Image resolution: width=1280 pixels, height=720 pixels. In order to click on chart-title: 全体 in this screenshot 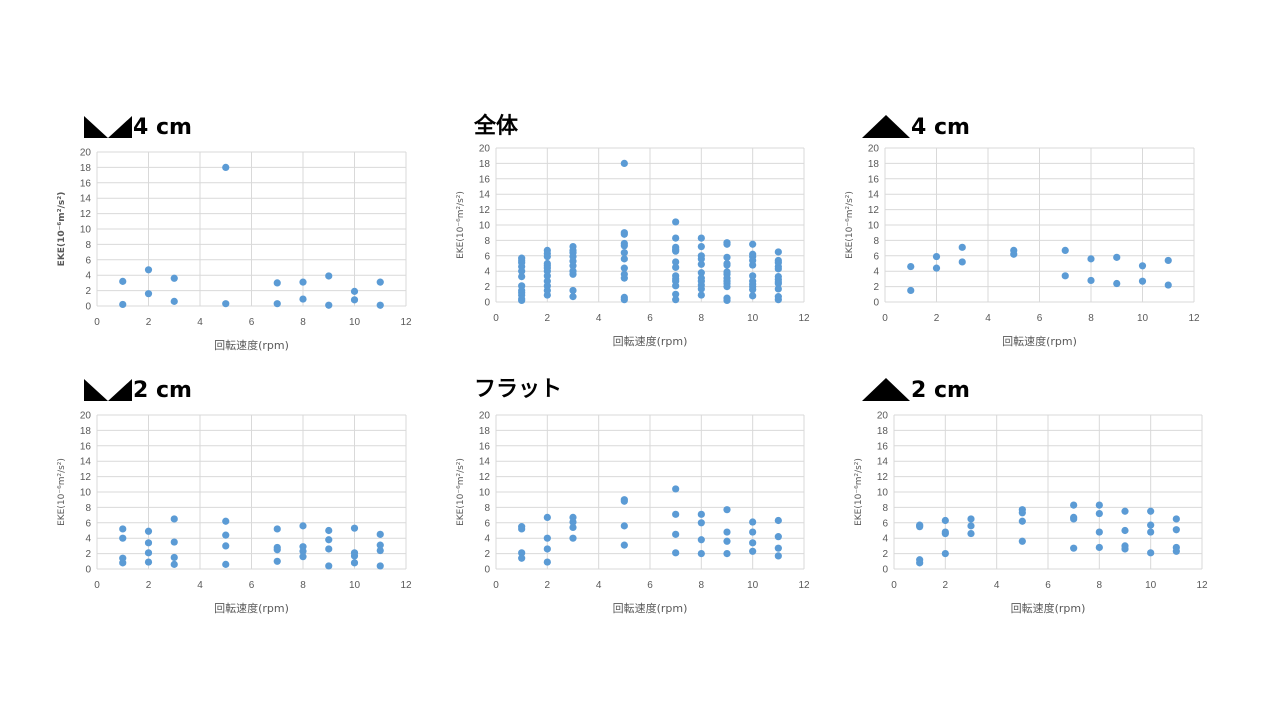, I will do `click(496, 126)`.